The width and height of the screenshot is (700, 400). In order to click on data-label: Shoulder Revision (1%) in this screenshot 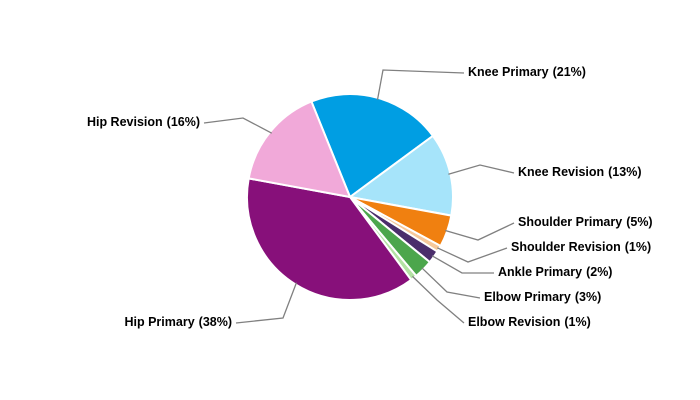, I will do `click(581, 247)`.